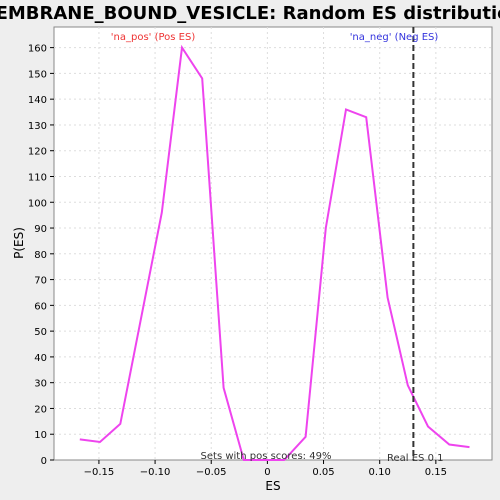  I want to click on y-tick-label: 120, so click(37, 152).